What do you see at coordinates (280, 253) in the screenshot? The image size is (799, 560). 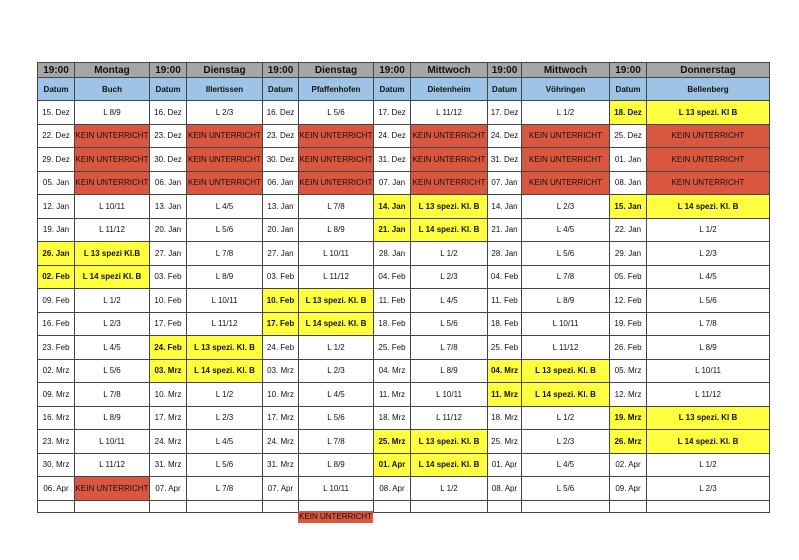 I see `date-cell: 27. Jan` at bounding box center [280, 253].